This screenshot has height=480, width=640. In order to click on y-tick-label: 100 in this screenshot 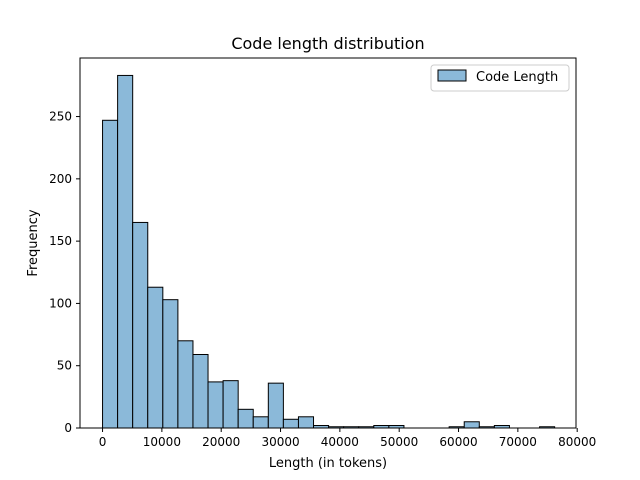, I will do `click(60, 303)`.